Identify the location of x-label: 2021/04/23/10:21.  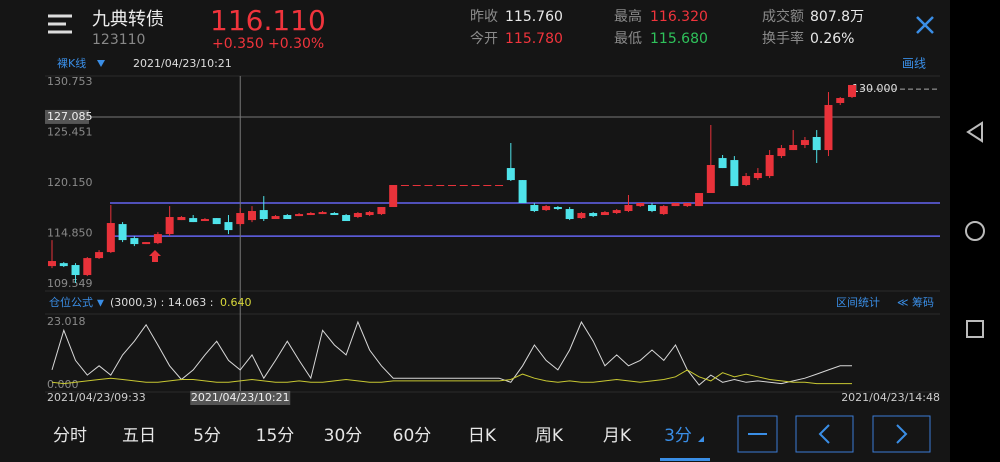
(240, 397).